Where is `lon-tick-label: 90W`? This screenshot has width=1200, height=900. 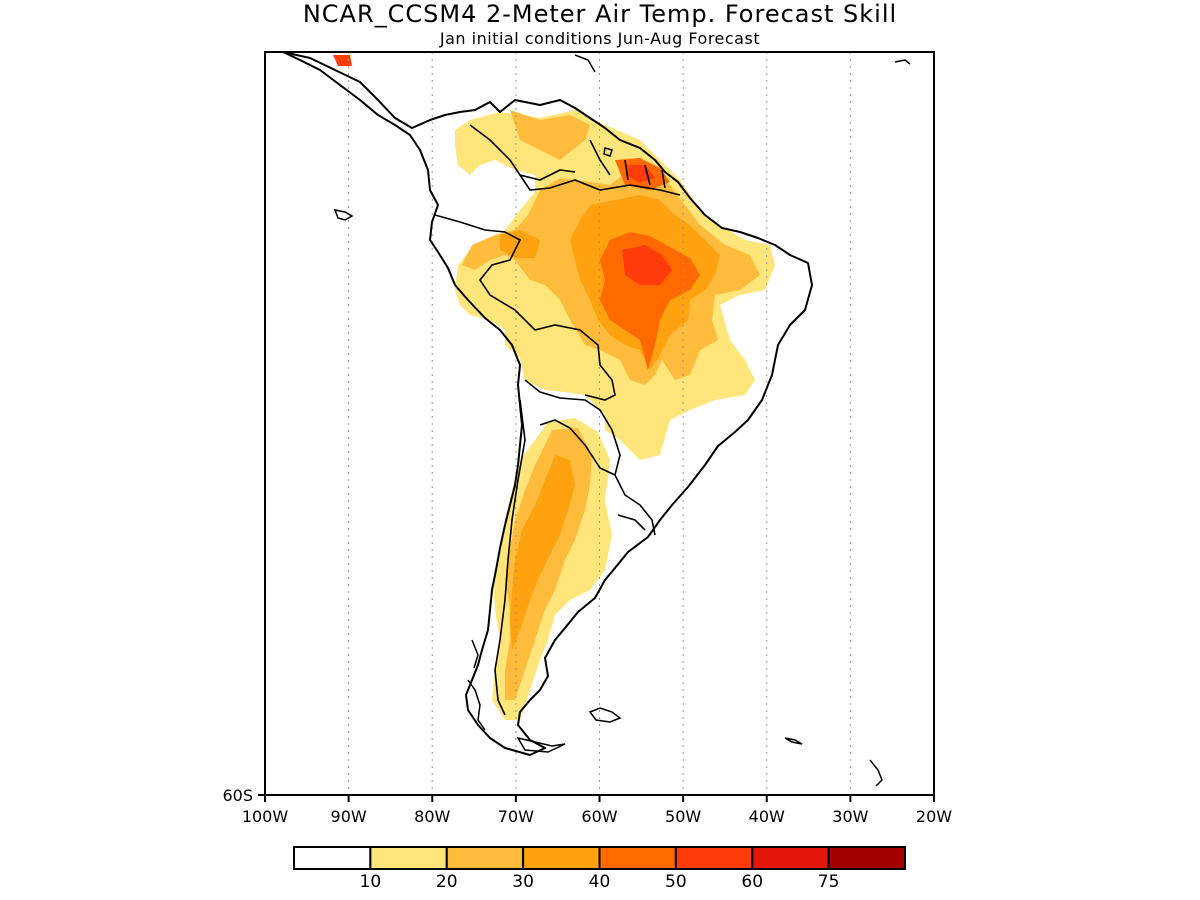
lon-tick-label: 90W is located at coordinates (349, 816).